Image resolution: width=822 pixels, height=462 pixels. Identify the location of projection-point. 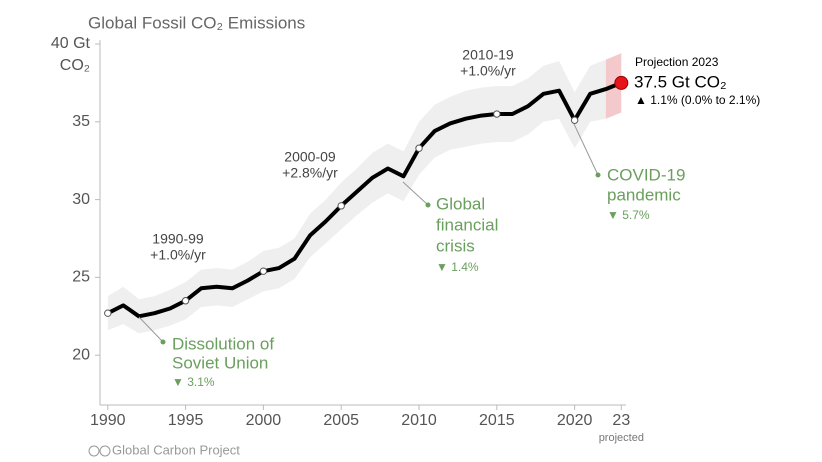
(621, 82).